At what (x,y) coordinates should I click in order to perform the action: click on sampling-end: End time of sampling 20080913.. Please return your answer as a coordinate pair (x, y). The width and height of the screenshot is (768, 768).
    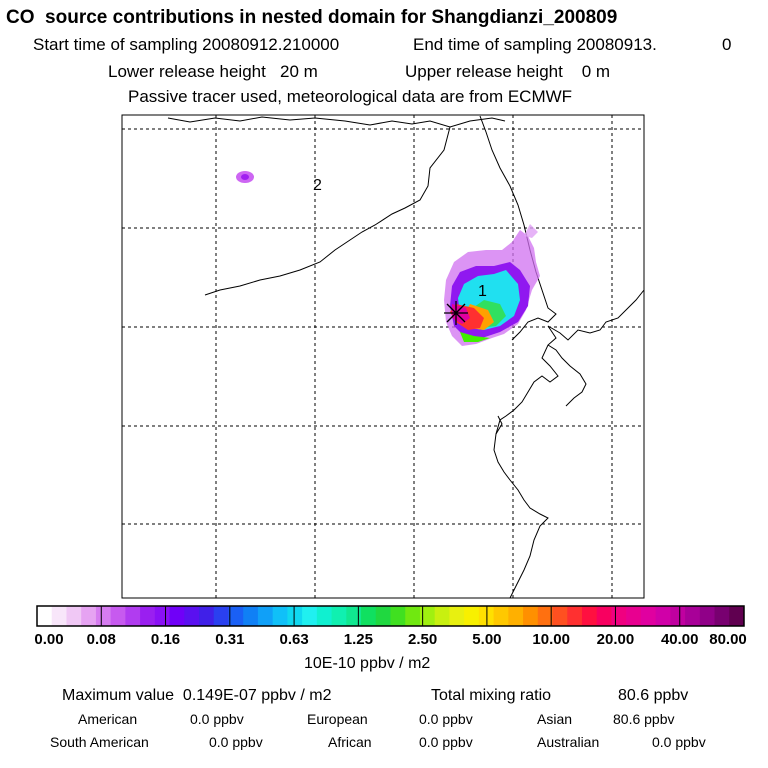
    Looking at the image, I should click on (535, 44).